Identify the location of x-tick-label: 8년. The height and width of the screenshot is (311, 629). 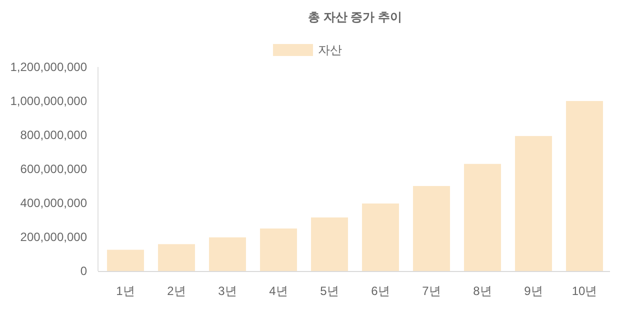
(482, 291).